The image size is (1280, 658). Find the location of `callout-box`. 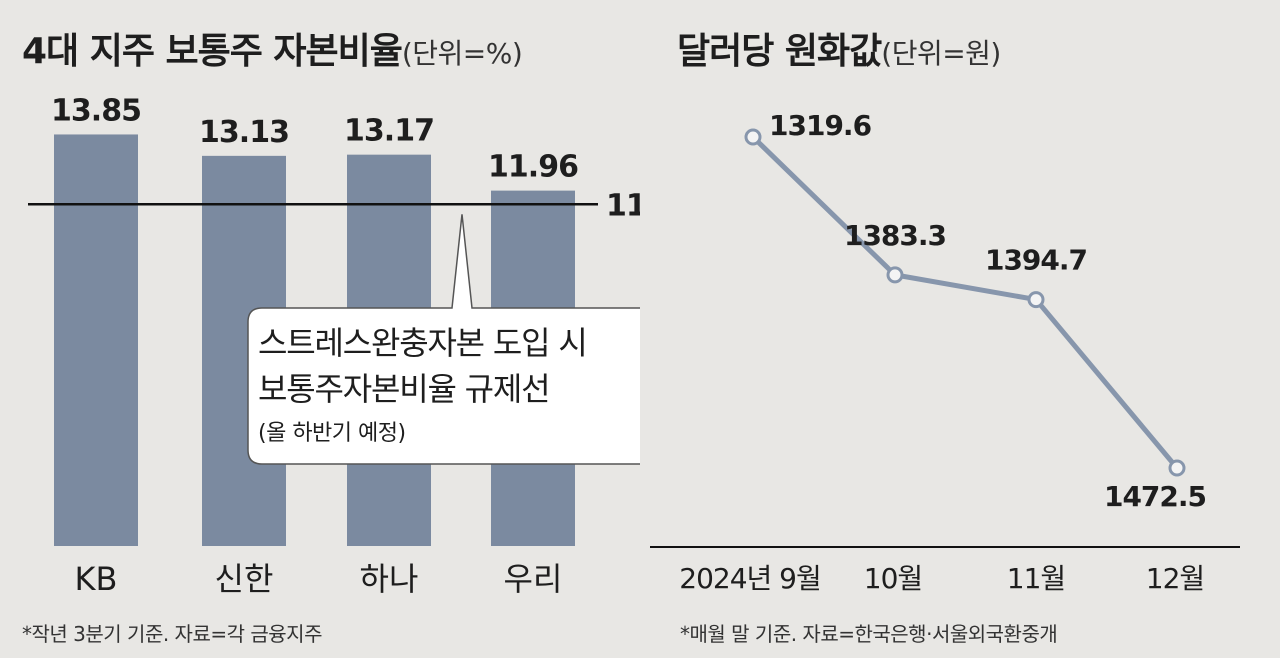

callout-box is located at coordinates (443, 339).